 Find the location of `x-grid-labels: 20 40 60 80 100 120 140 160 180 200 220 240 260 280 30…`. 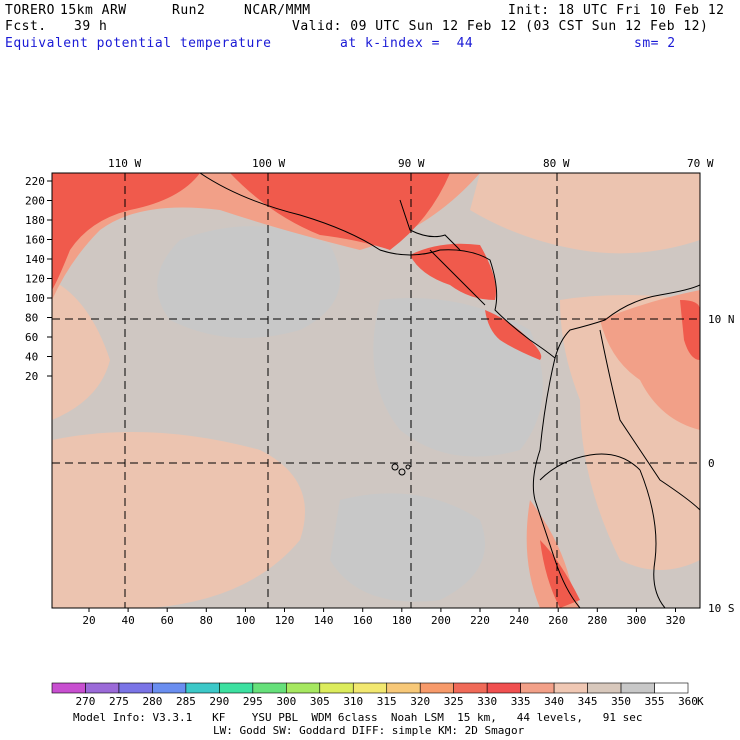

x-grid-labels: 20 40 60 80 100 120 140 160 180 200 220 240 260 280 30… is located at coordinates (383, 617).